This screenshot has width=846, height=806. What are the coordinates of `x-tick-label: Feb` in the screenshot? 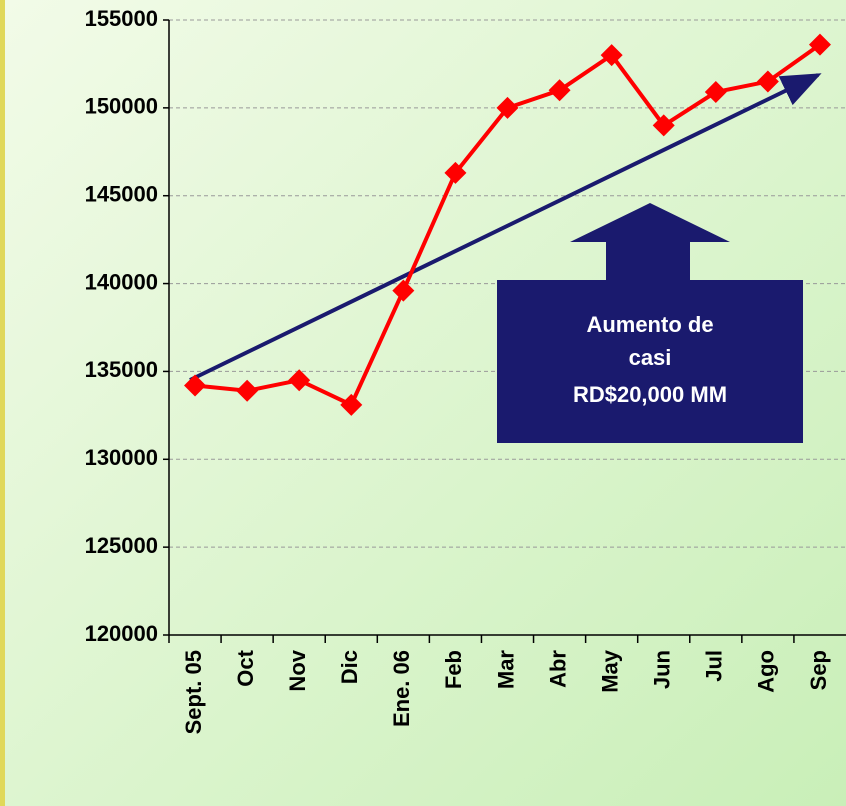 It's located at (453, 669).